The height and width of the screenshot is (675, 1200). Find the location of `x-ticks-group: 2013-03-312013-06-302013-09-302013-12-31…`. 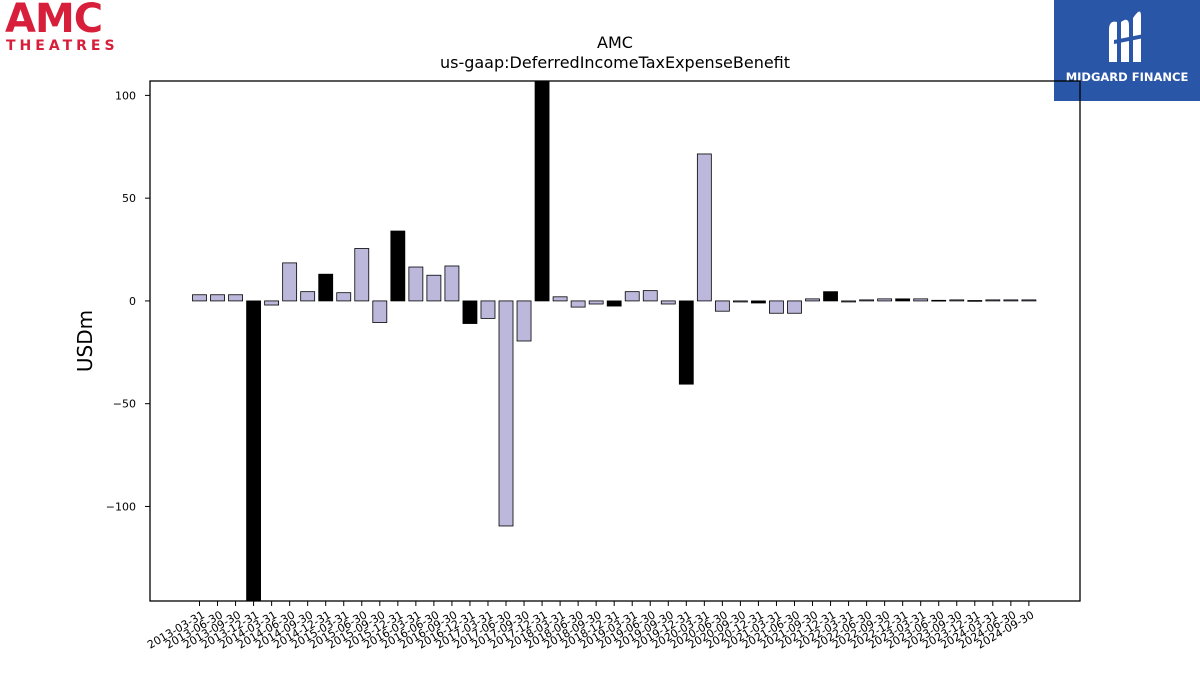

x-ticks-group: 2013-03-312013-06-302013-09-302013-12-31… is located at coordinates (590, 626).